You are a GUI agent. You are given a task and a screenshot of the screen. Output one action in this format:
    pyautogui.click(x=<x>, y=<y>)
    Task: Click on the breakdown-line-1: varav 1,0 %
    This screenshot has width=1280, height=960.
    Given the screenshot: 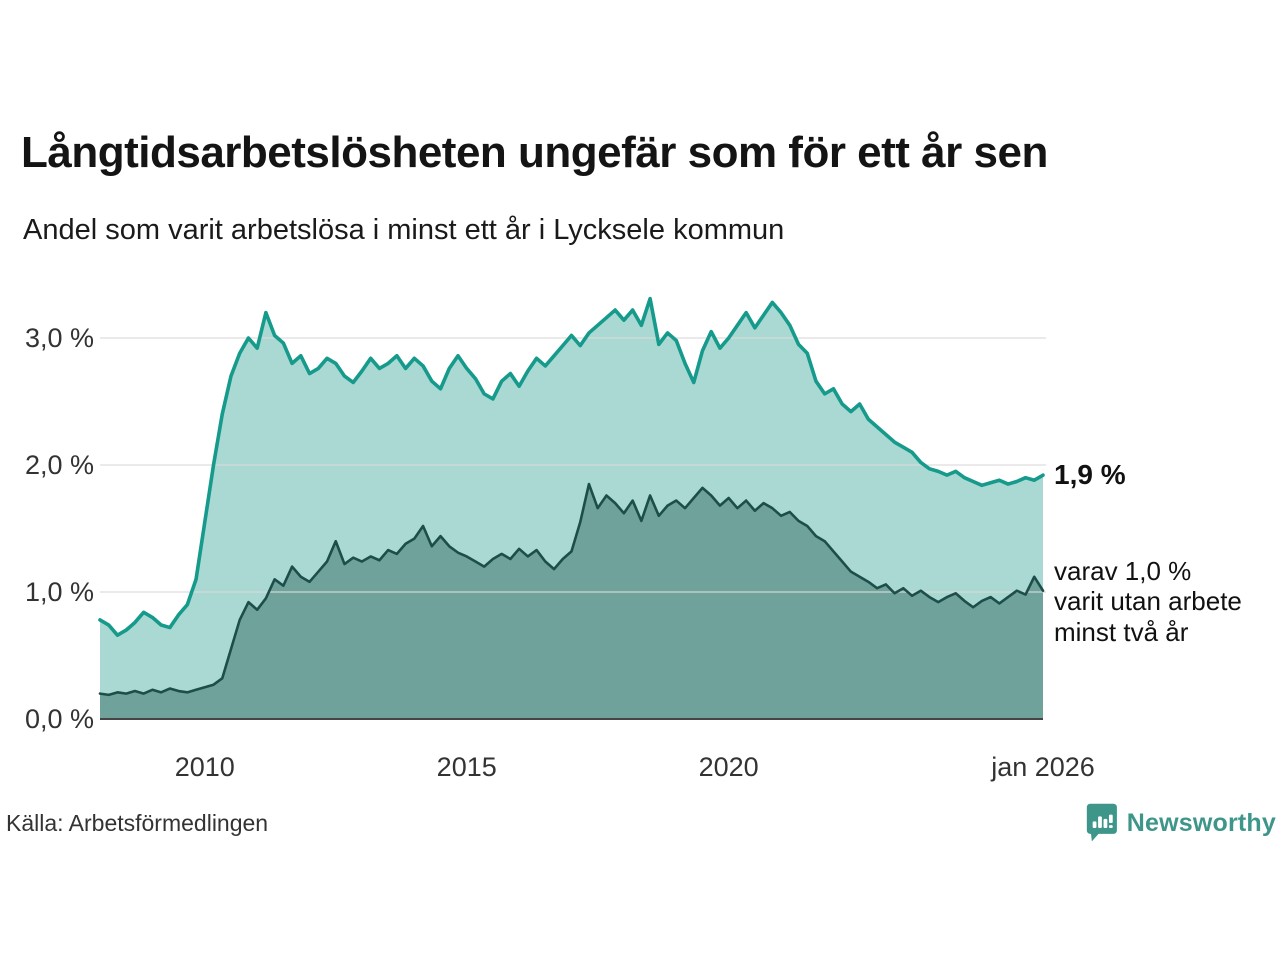 What is the action you would take?
    pyautogui.click(x=1123, y=571)
    